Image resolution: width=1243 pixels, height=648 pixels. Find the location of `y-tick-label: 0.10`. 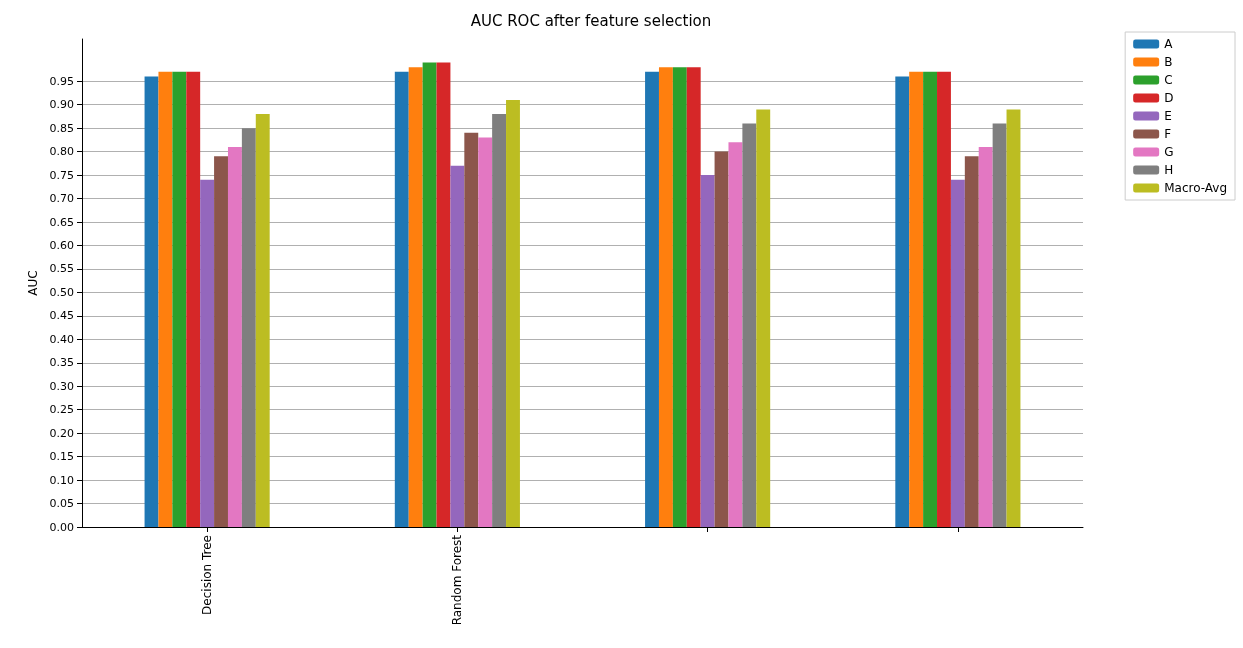

y-tick-label: 0.10 is located at coordinates (61, 480).